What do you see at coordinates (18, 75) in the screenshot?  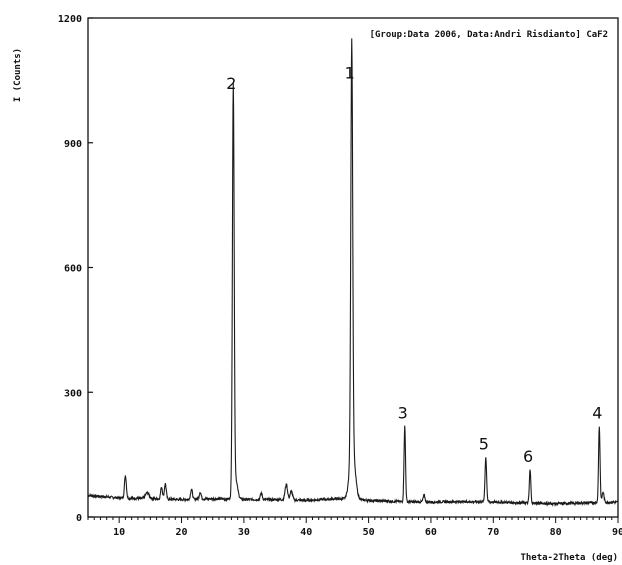 I see `y-axis-label: I (Counts)` at bounding box center [18, 75].